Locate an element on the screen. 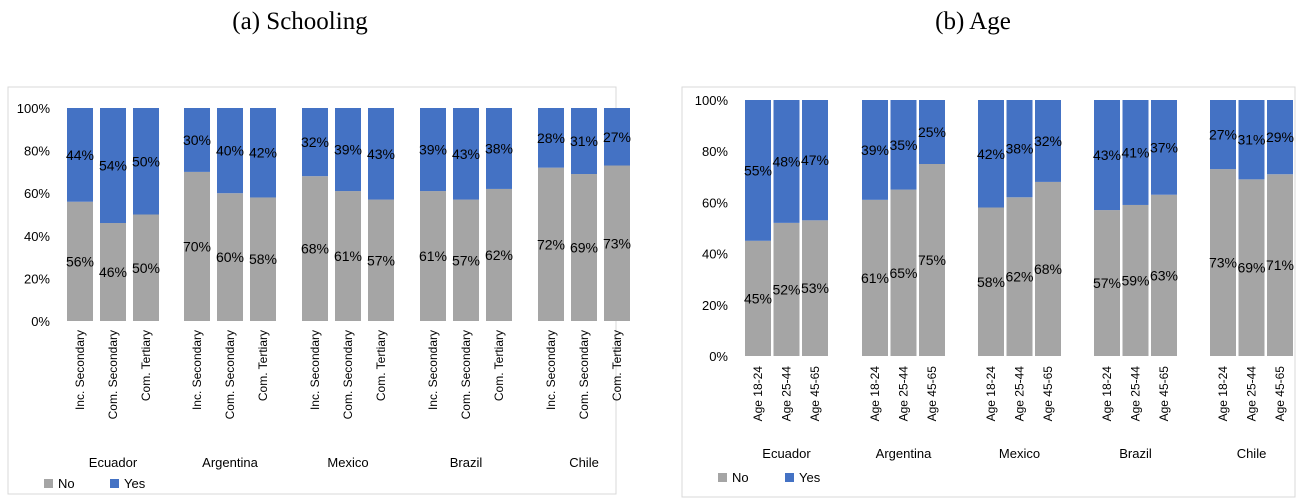  data-label-yes: 40% is located at coordinates (230, 151).